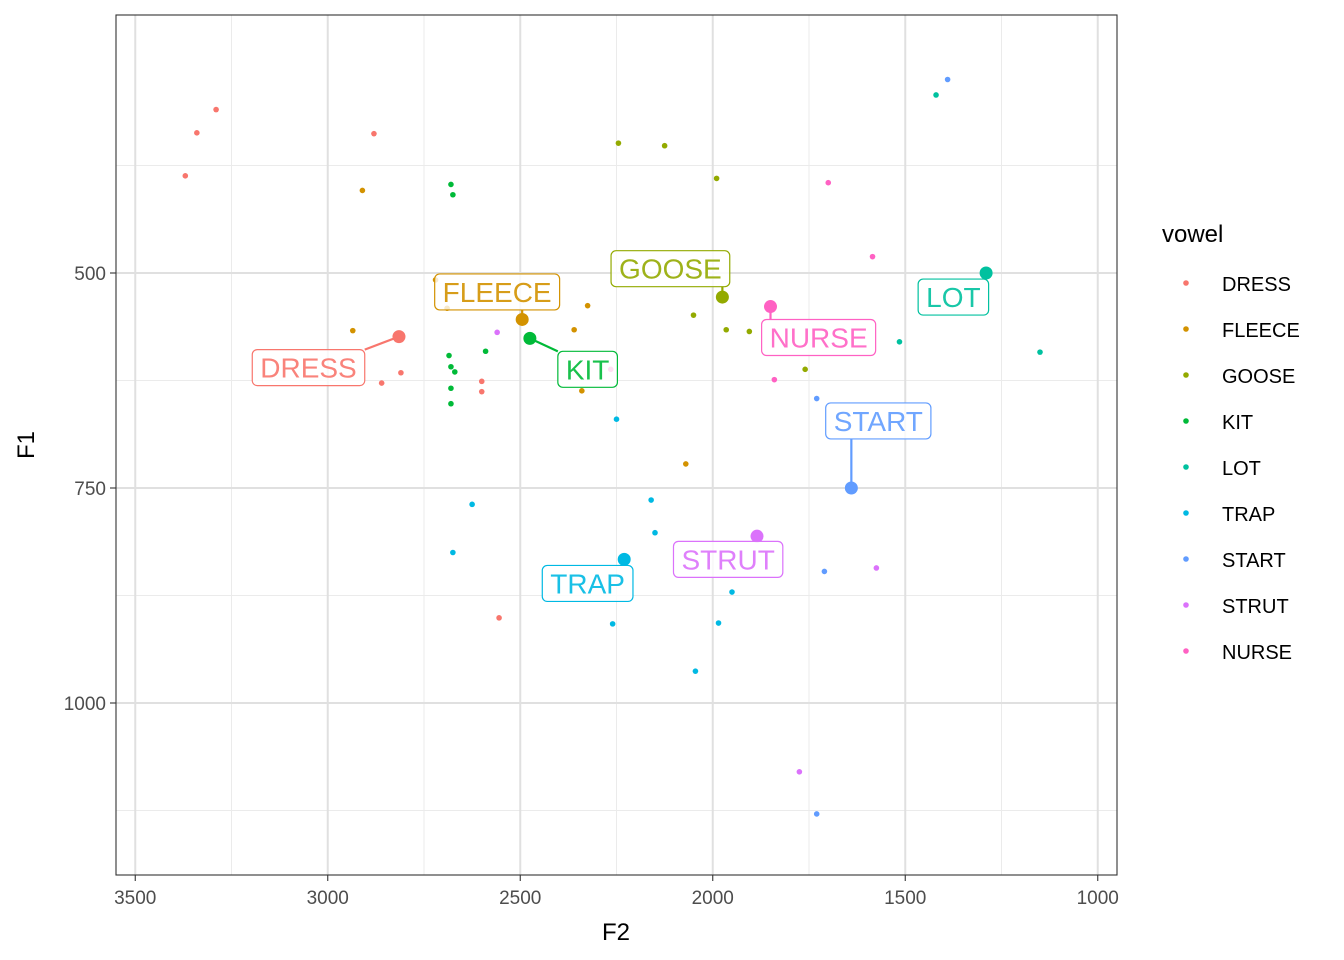  Describe the element at coordinates (905, 898) in the screenshot. I see `x-tick-label: 1500` at that location.